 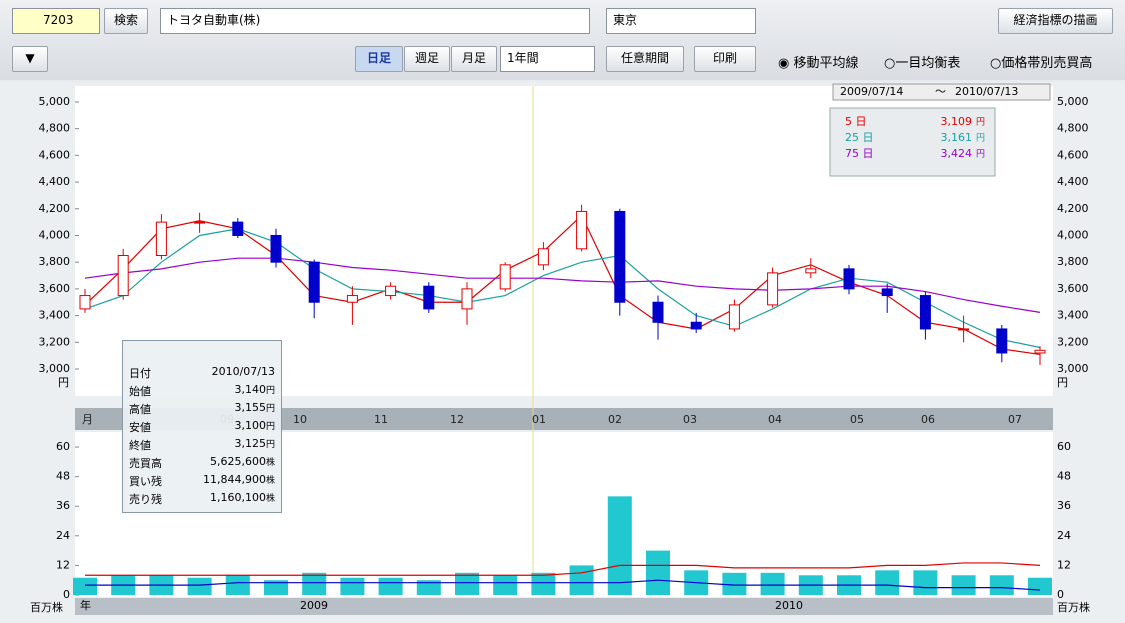 What do you see at coordinates (1073, 607) in the screenshot?
I see `volume-unit-right: 百万株` at bounding box center [1073, 607].